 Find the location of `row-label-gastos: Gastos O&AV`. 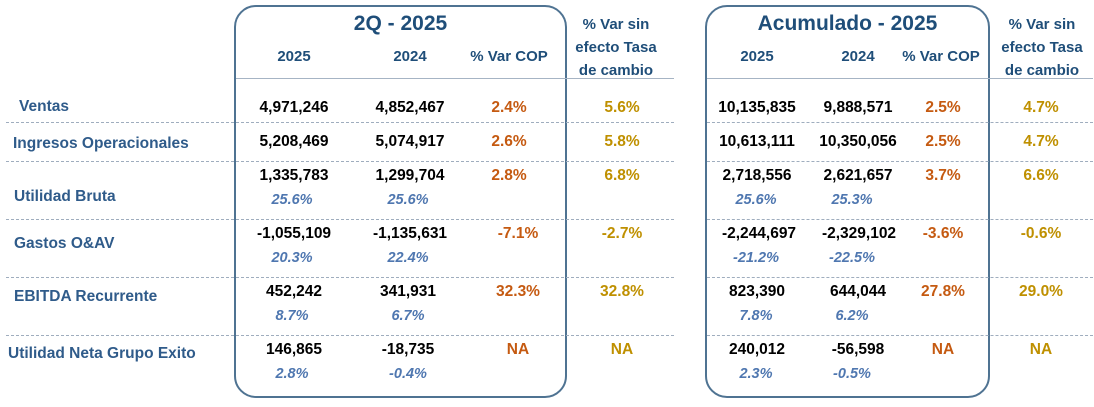

row-label-gastos: Gastos O&AV is located at coordinates (64, 243).